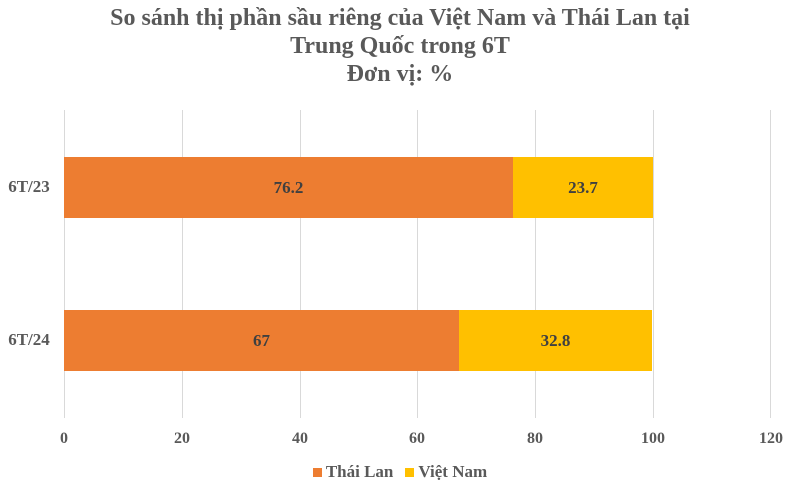  I want to click on legend: Thái Lan Việt Nam, so click(400, 472).